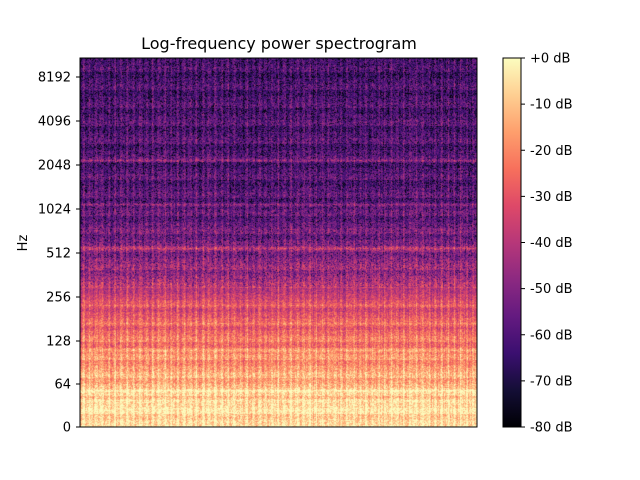 This screenshot has height=480, width=640. Describe the element at coordinates (551, 197) in the screenshot. I see `colorbar-tick-label: -30 dB` at that location.